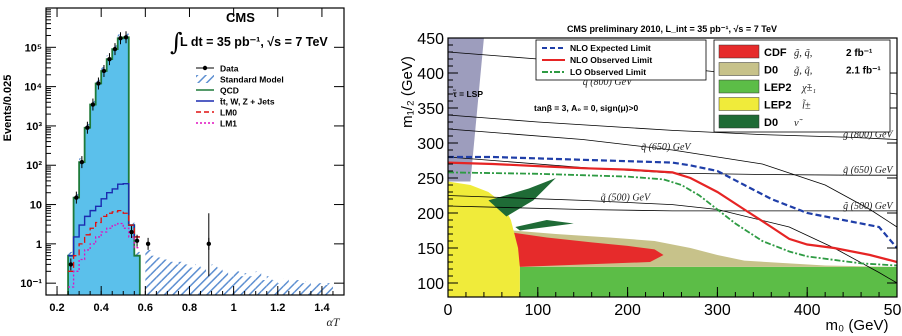 The width and height of the screenshot is (902, 336). Describe the element at coordinates (430, 214) in the screenshot. I see `y-tick-label: 200` at that location.